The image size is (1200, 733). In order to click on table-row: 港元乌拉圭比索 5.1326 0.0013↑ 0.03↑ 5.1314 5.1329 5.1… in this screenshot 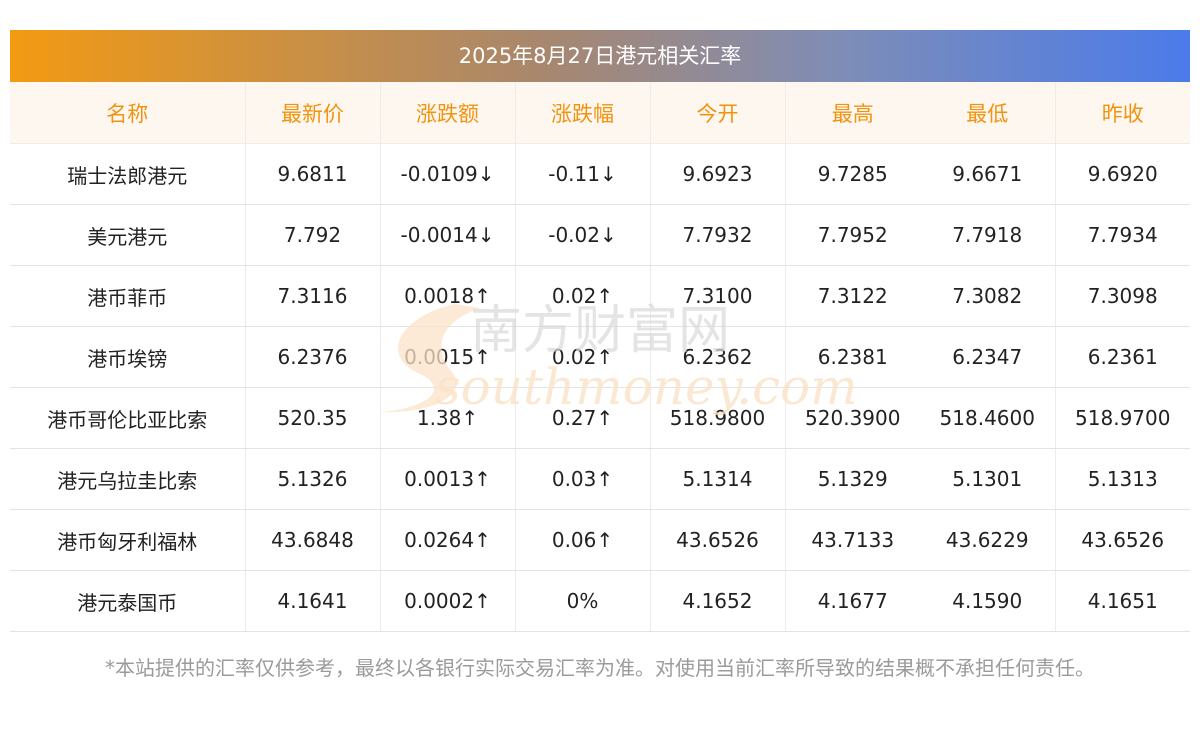, I will do `click(600, 479)`.